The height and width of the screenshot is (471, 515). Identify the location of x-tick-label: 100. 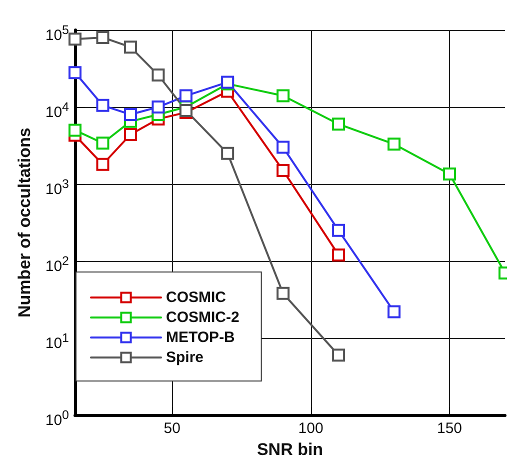
(311, 429).